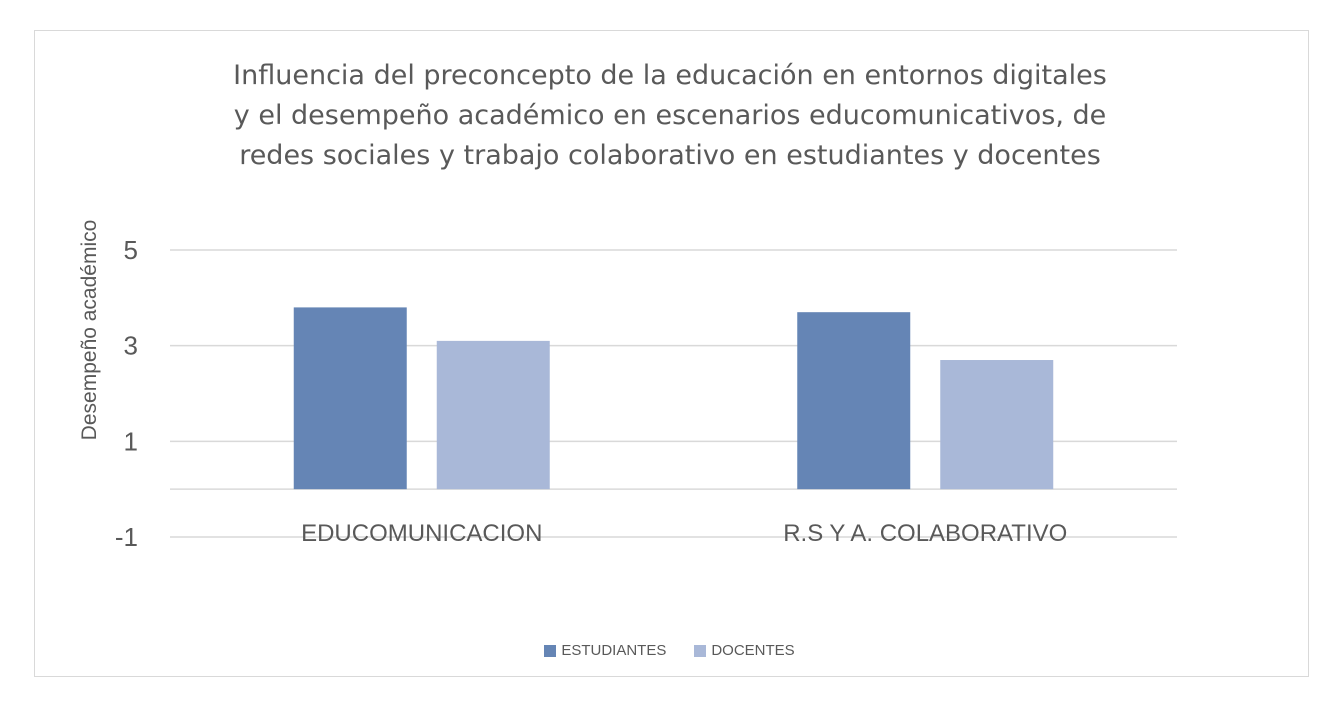 Image resolution: width=1339 pixels, height=707 pixels. Describe the element at coordinates (614, 650) in the screenshot. I see `legend-label-estudiantes: ESTUDIANTES` at that location.